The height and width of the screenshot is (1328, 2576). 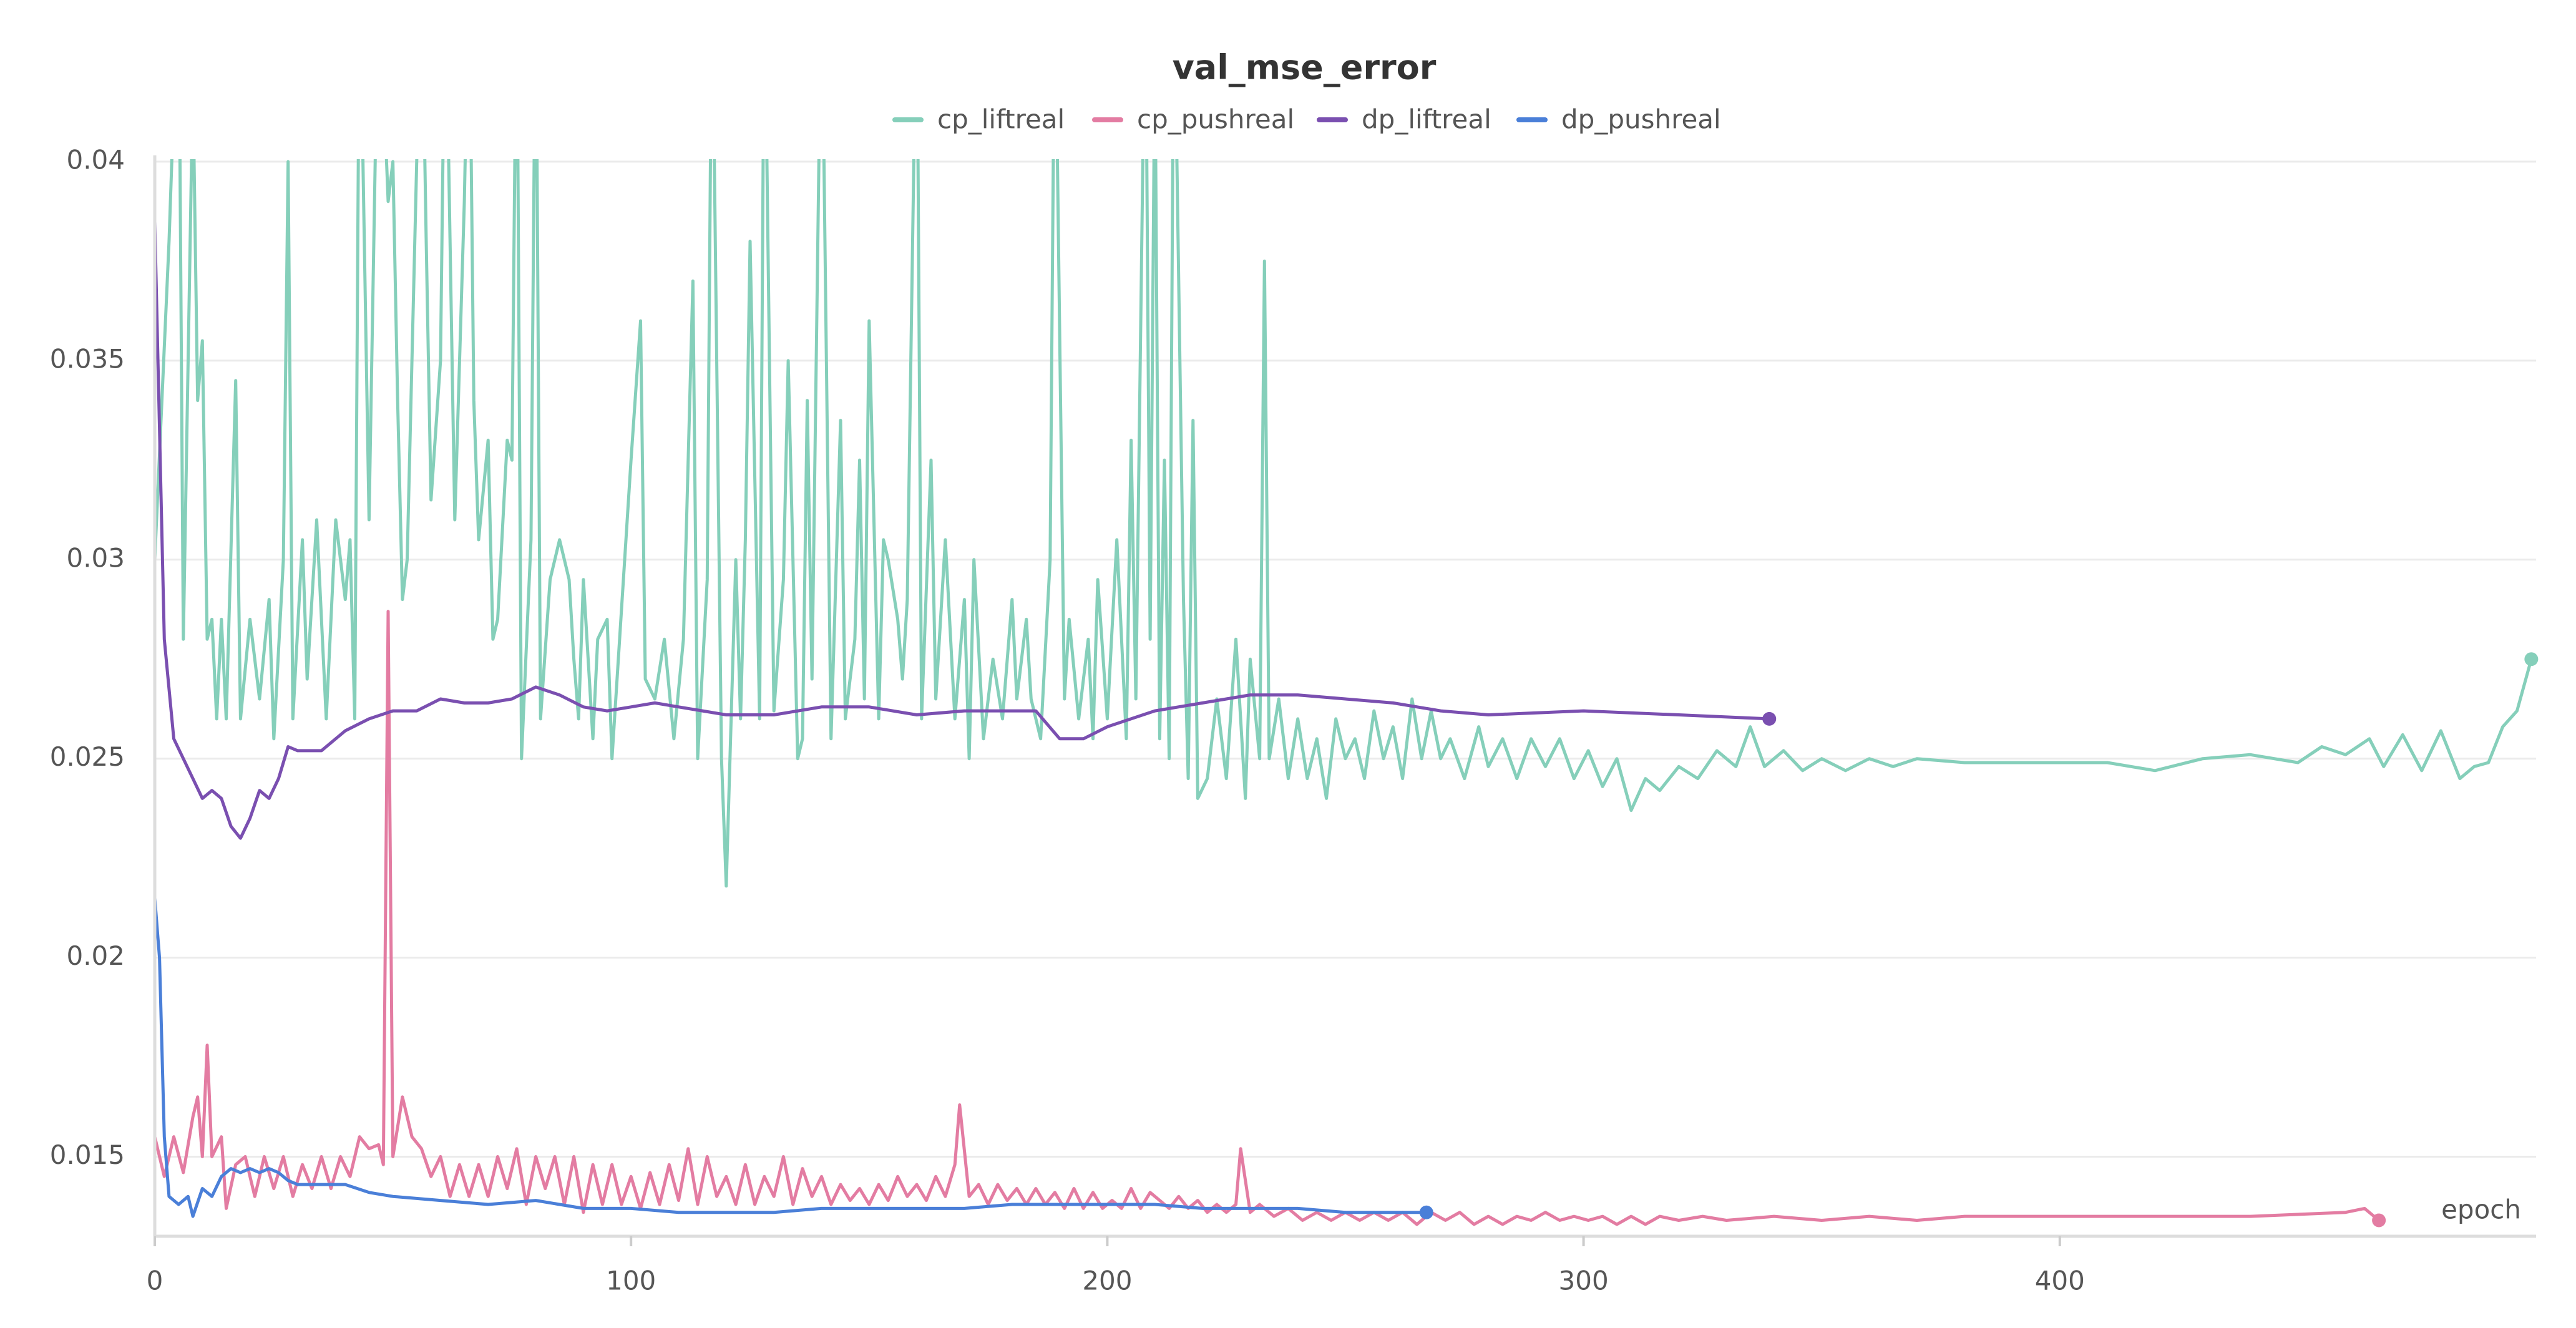 I want to click on x-tick-label: 100, so click(x=631, y=1281).